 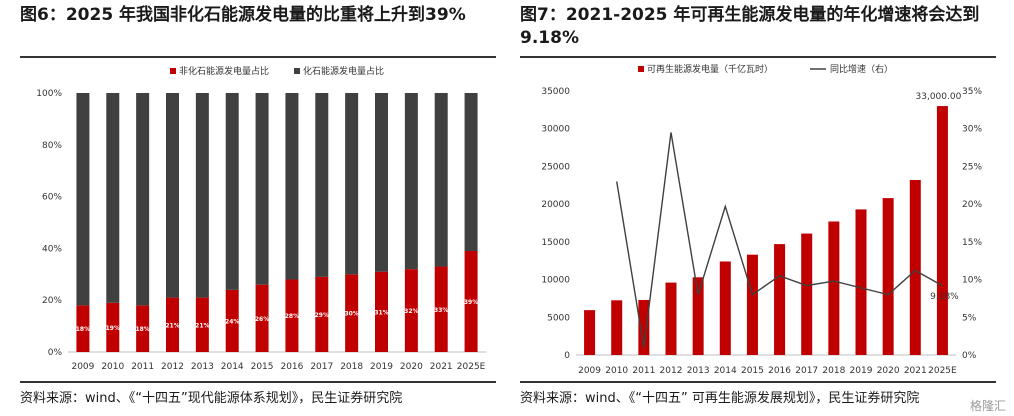 What do you see at coordinates (969, 356) in the screenshot?
I see `y-right-tick-label: 0%` at bounding box center [969, 356].